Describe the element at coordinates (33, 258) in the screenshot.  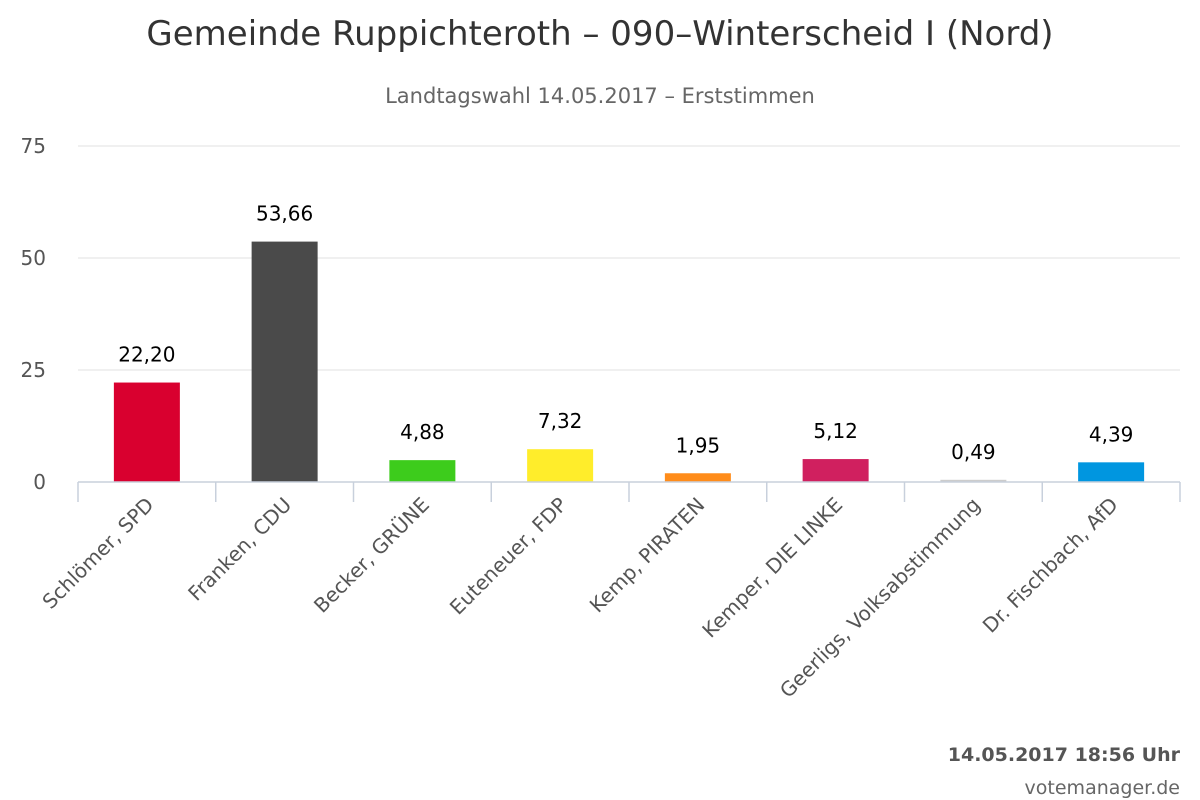
I see `y-tick-label: 50` at that location.